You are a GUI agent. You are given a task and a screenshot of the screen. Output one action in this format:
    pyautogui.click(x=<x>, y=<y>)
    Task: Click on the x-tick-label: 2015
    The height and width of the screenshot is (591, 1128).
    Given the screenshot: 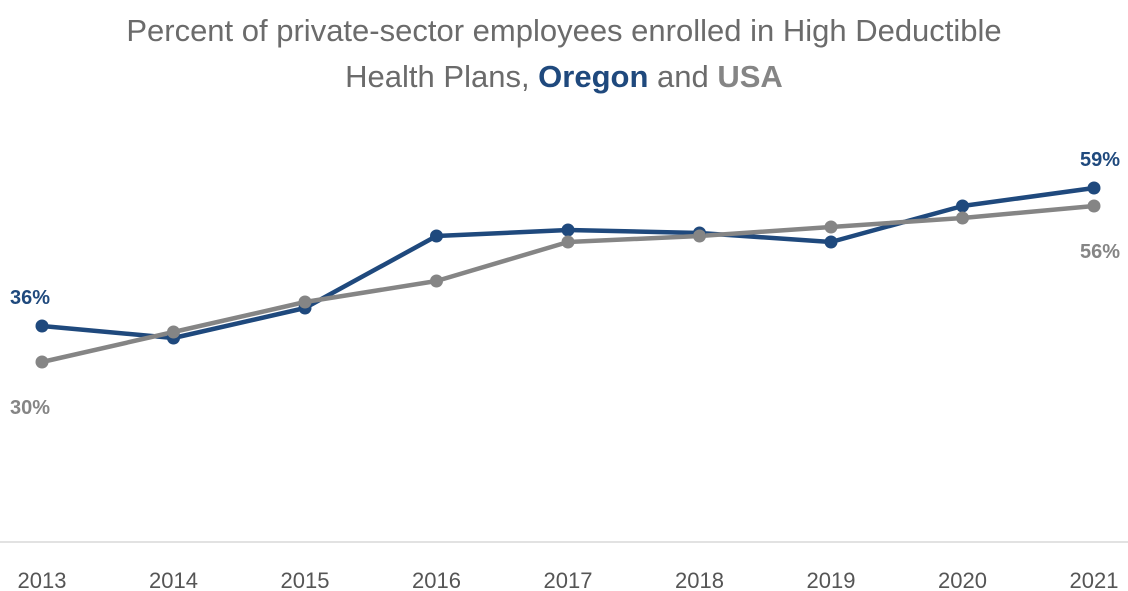 What is the action you would take?
    pyautogui.click(x=305, y=579)
    